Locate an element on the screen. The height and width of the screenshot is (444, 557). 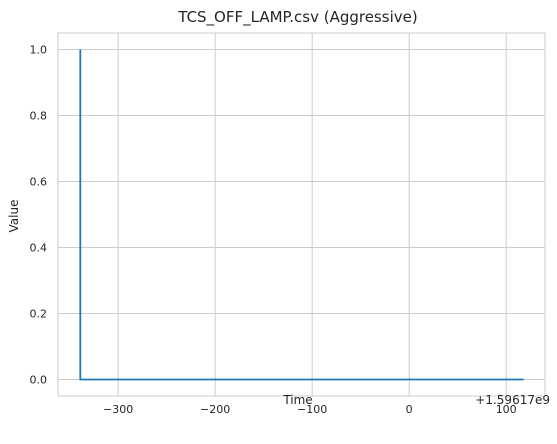
x-tick-label: −100 is located at coordinates (312, 409).